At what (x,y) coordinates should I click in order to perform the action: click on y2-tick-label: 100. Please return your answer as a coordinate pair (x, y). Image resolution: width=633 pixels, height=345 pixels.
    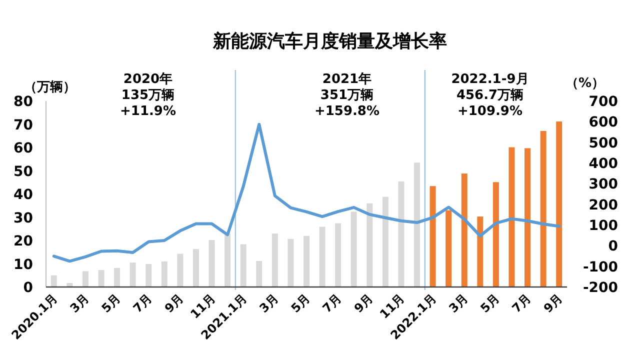
    Looking at the image, I should click on (603, 226).